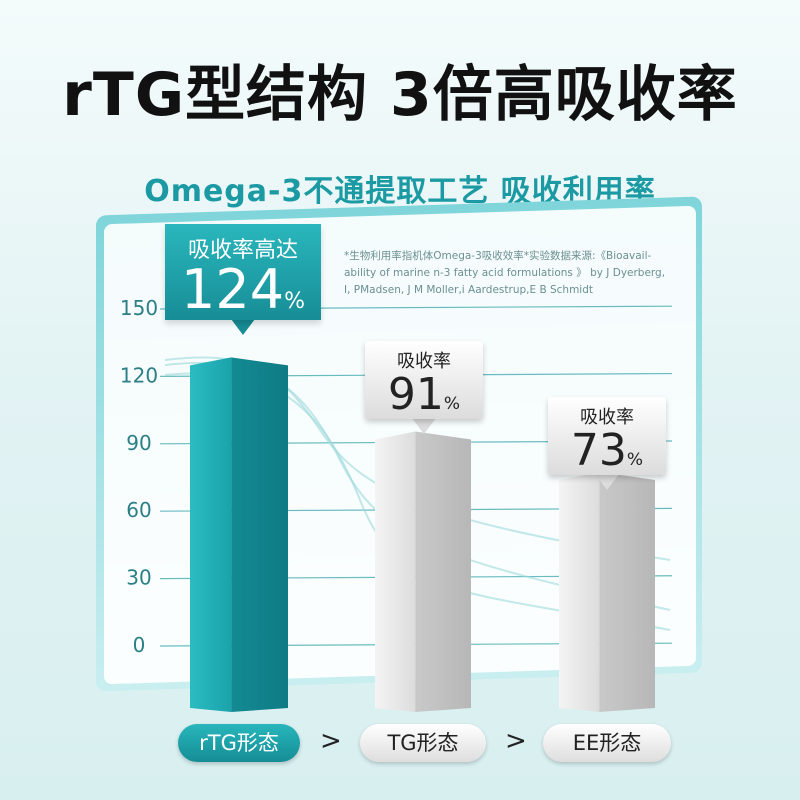 The image size is (800, 800). Describe the element at coordinates (243, 289) in the screenshot. I see `callout-value: 124%` at that location.